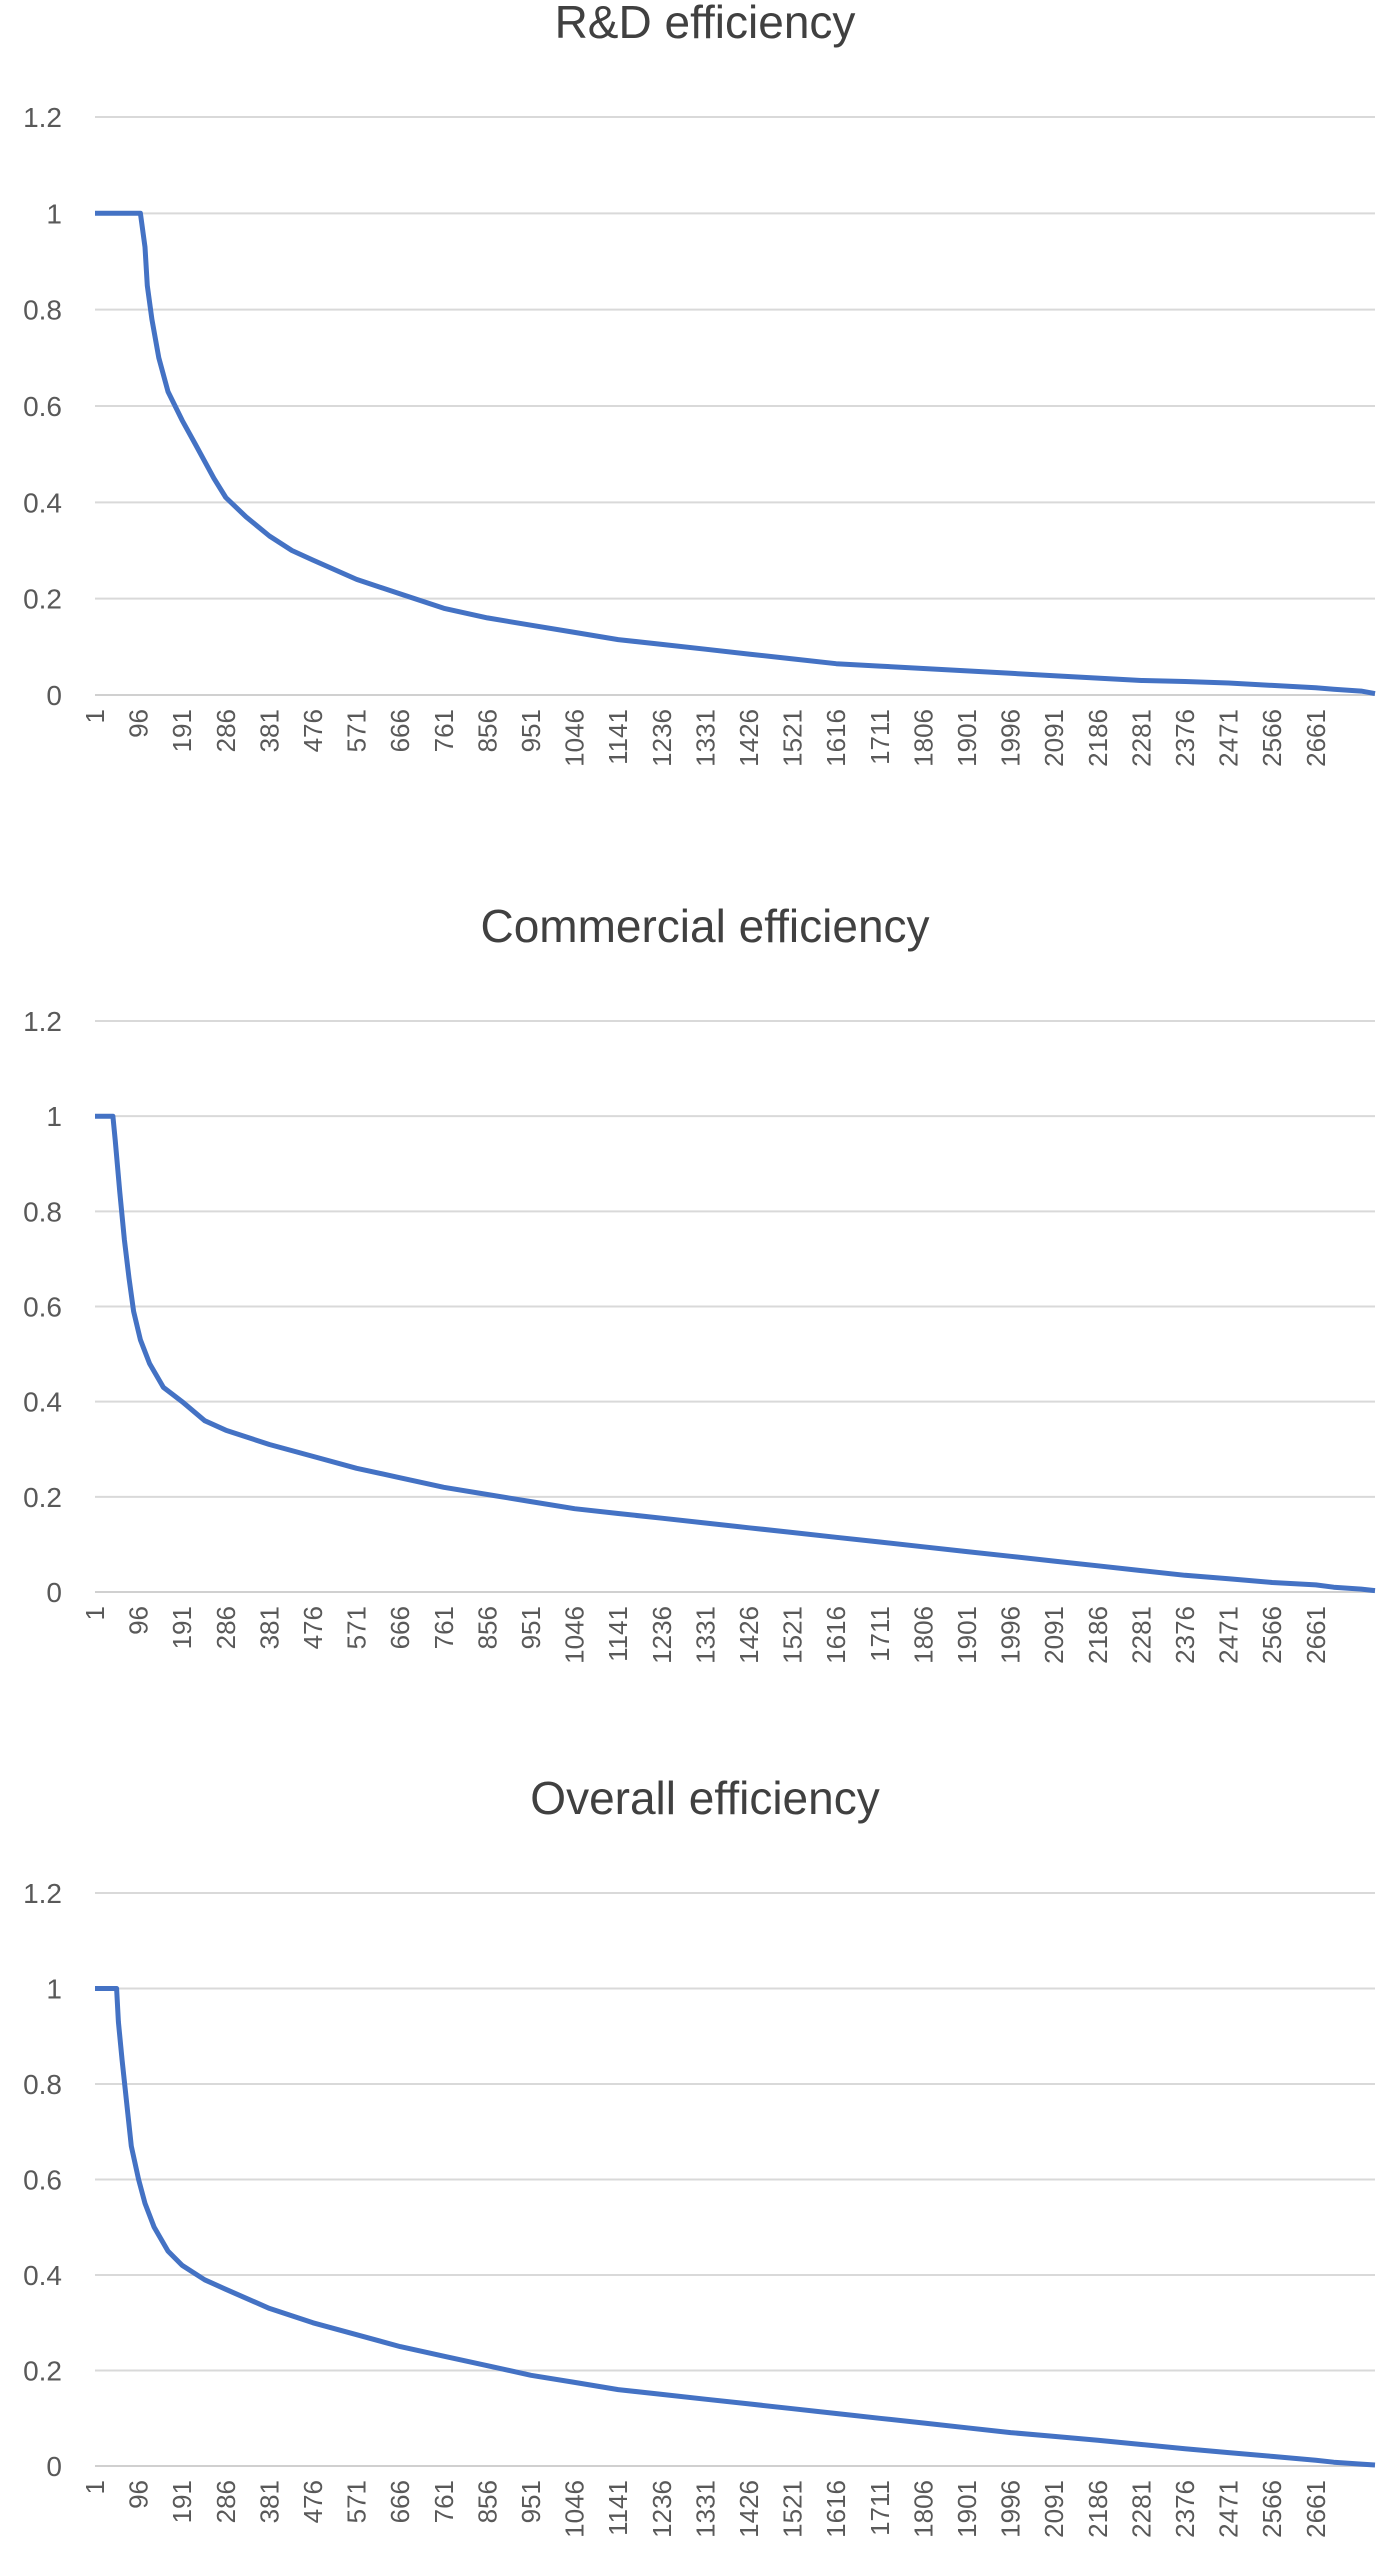 This screenshot has width=1383, height=2564. Describe the element at coordinates (444, 1627) in the screenshot. I see `x-tick-label: 761` at that location.